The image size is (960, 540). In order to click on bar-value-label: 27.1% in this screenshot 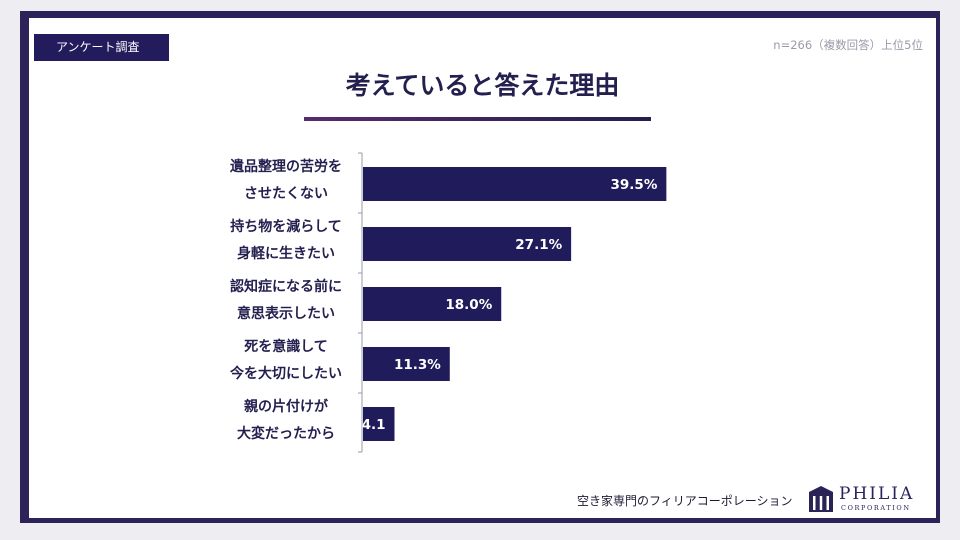, I will do `click(538, 245)`.